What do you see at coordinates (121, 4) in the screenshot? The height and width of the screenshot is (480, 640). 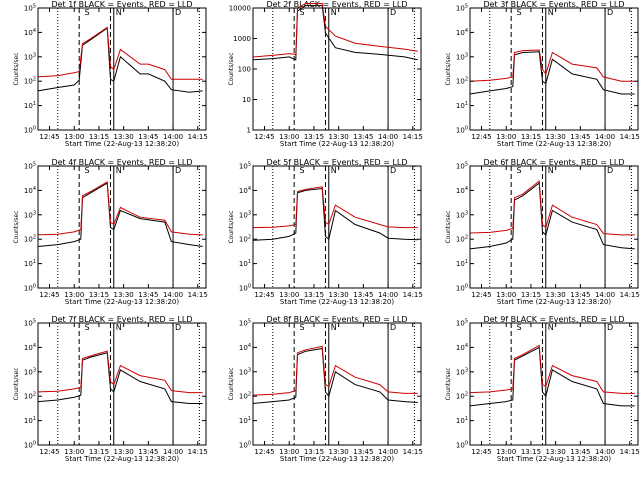 I see `panel-title: Det 1f BLACK = Events, RED = LLD` at bounding box center [121, 4].